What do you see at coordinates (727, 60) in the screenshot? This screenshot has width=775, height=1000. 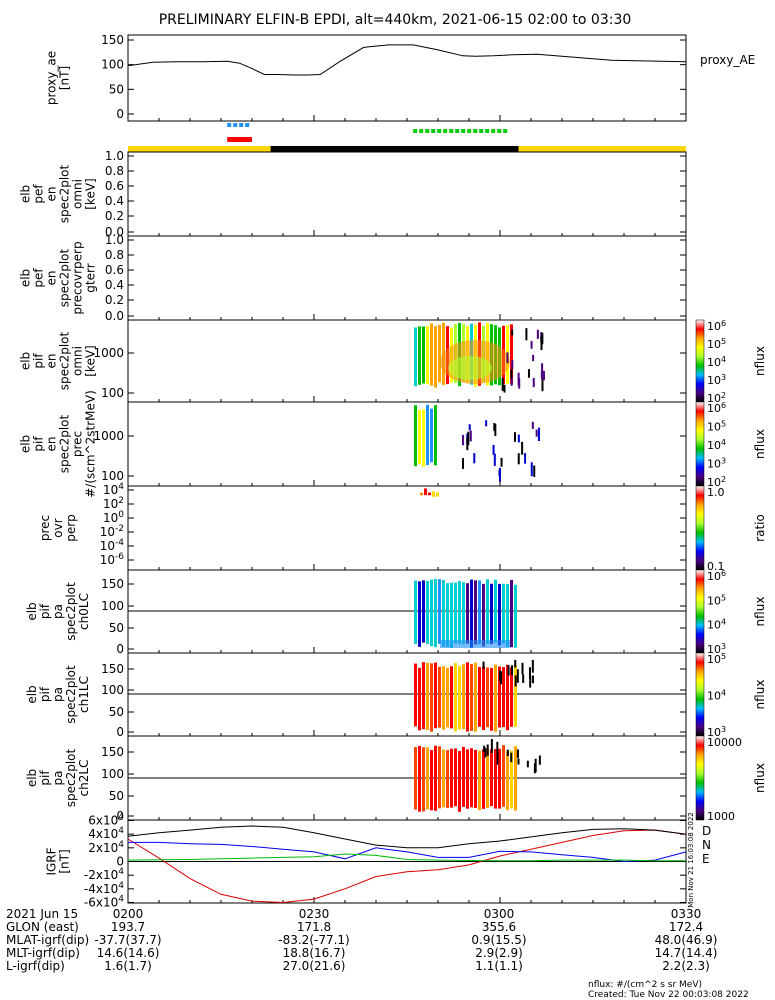 I see `series-label-proxy-ae: proxy_AE` at bounding box center [727, 60].